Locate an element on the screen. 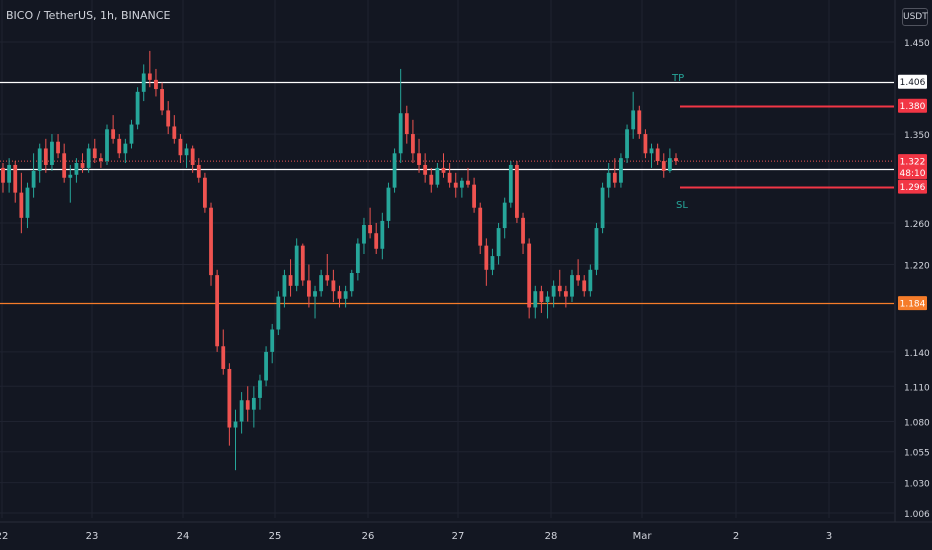  price-tick-label: 1.055 is located at coordinates (917, 454).